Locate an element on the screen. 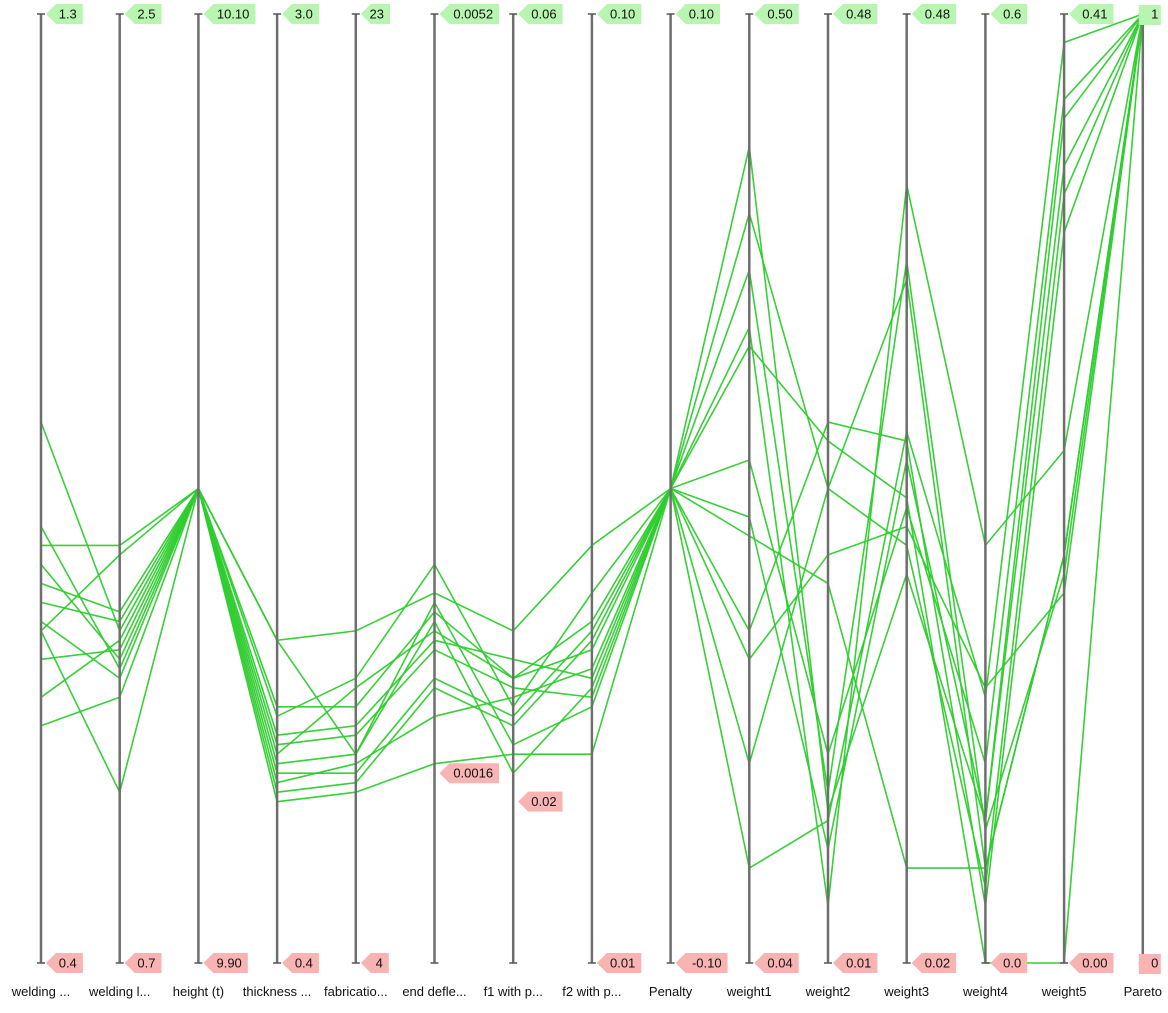 This screenshot has width=1168, height=1013. axis-max-tag-7: 0.10 is located at coordinates (619, 14).